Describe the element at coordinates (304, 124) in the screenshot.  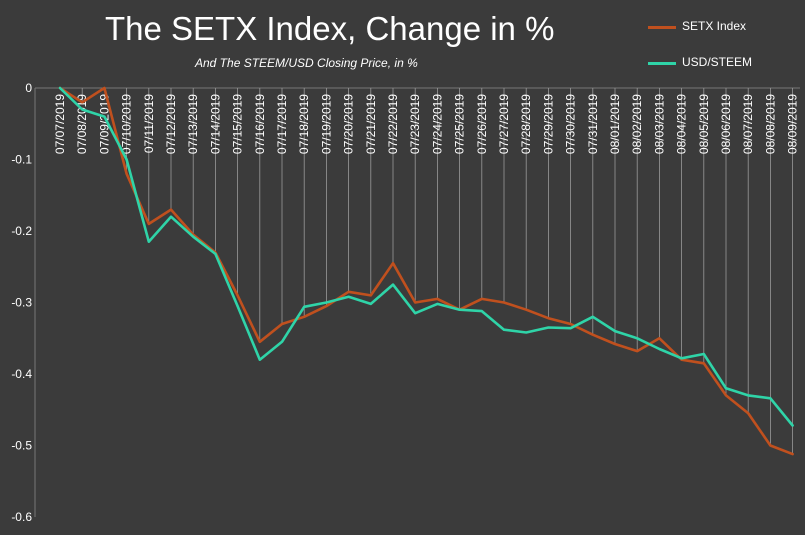
I see `x-tick-label: 07/18/2019` at that location.